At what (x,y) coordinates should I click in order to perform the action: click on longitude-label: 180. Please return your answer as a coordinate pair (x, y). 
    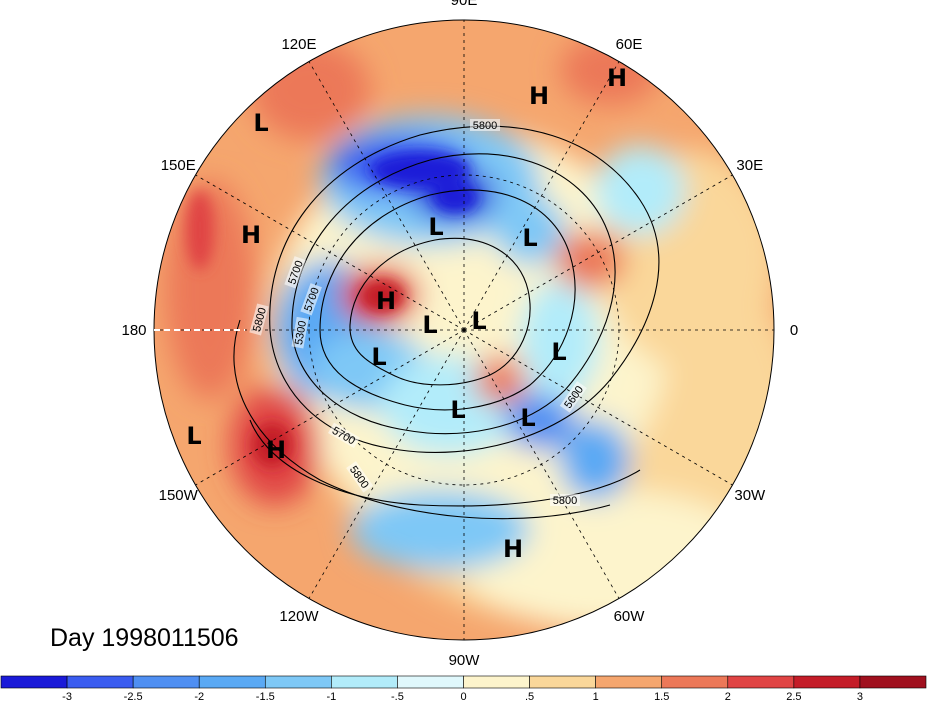
    Looking at the image, I should click on (133, 330).